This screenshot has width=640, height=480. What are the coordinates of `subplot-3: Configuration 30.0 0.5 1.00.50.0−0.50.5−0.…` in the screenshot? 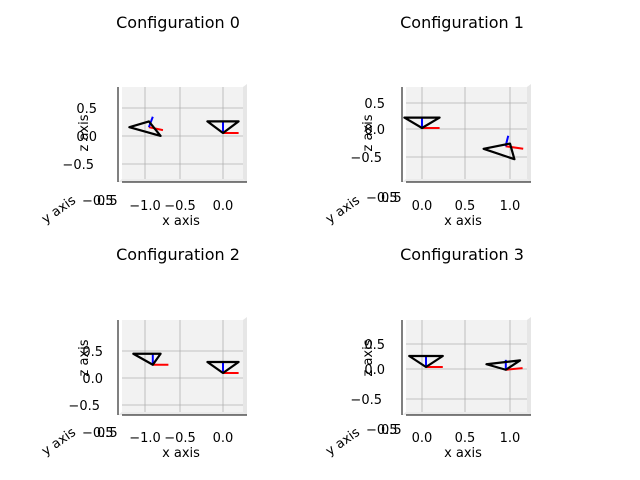 It's located at (427, 353).